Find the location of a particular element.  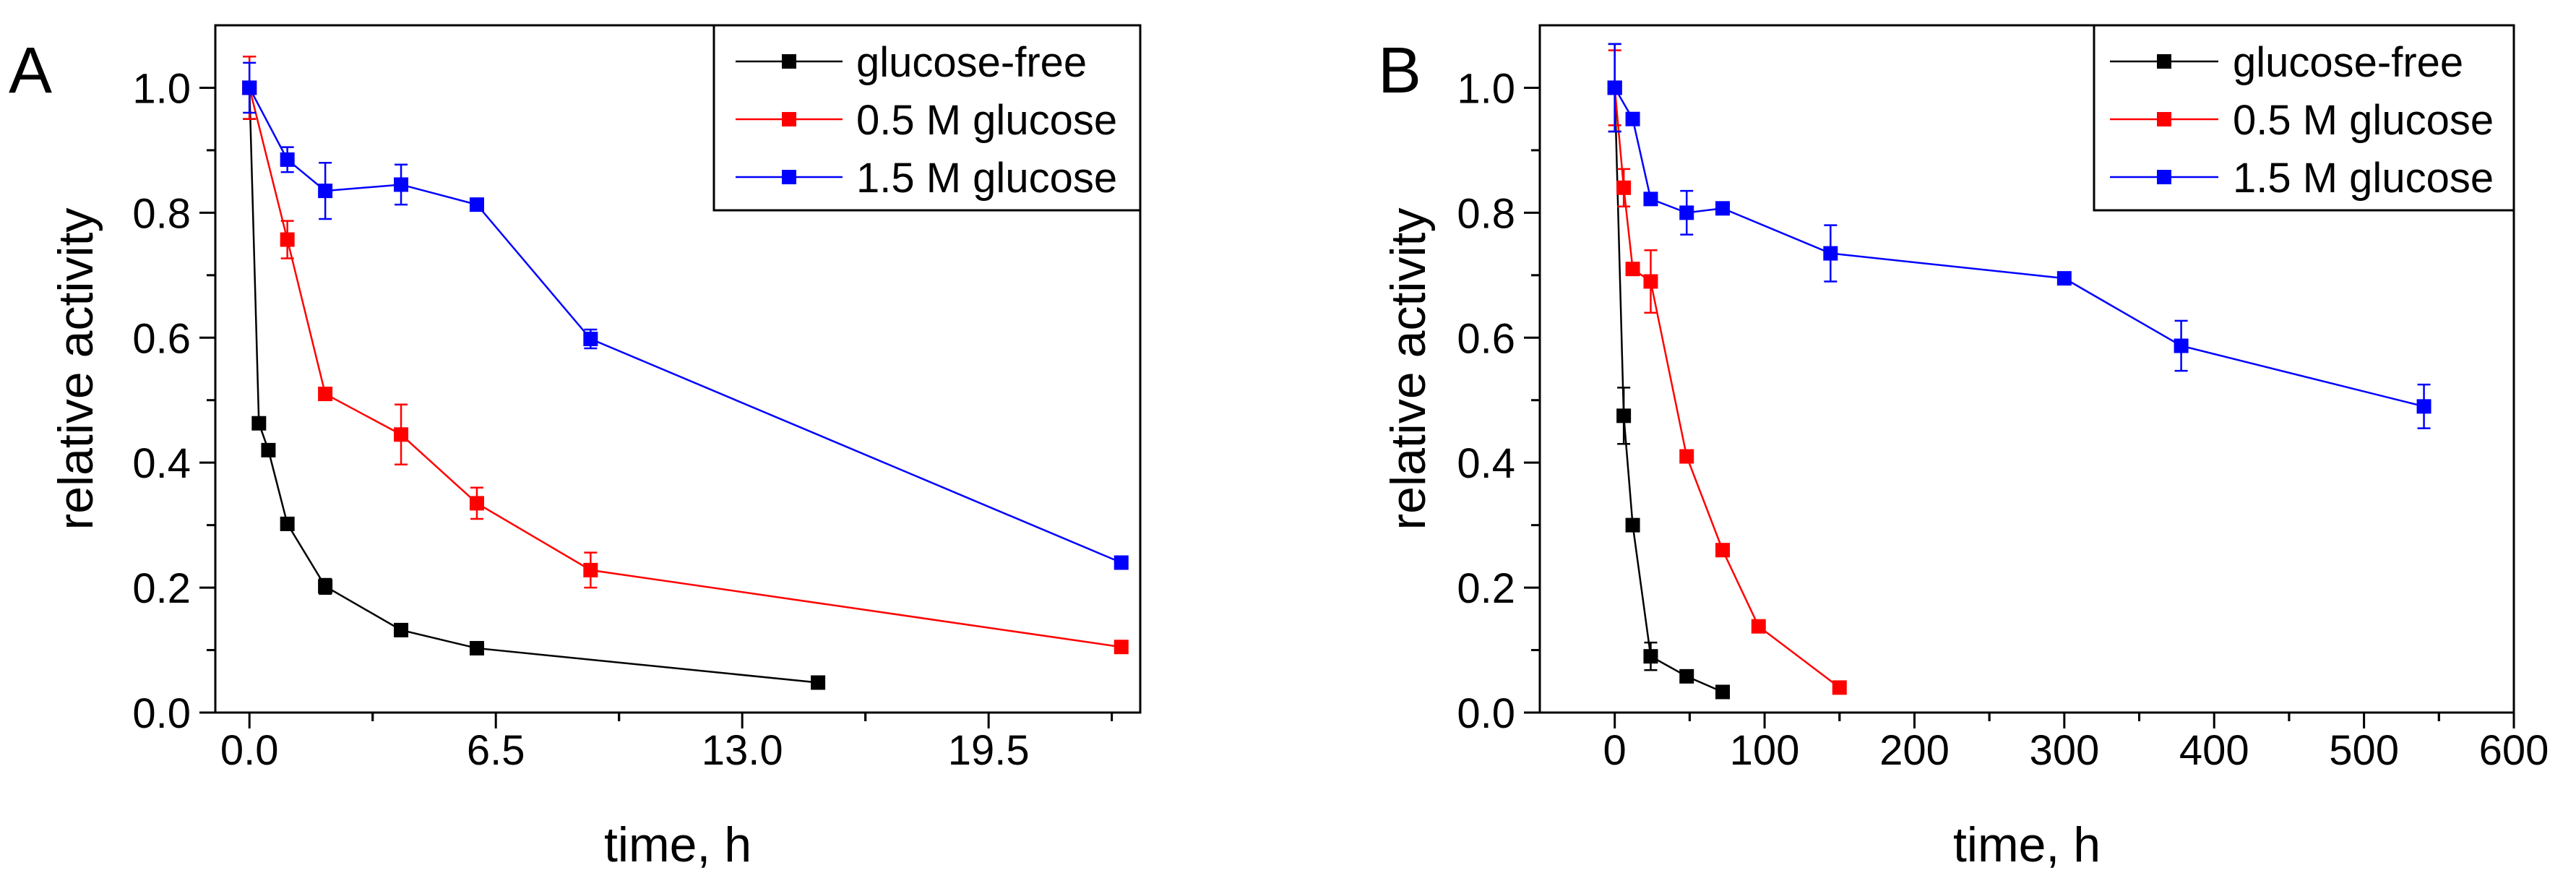

x-tick-label: 0 is located at coordinates (1615, 750).